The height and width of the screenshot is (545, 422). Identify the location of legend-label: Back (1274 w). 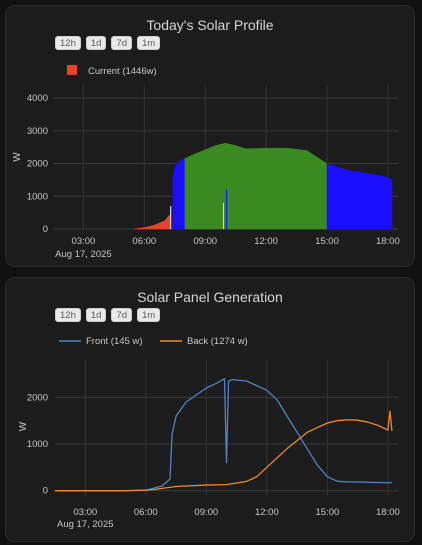
(217, 341).